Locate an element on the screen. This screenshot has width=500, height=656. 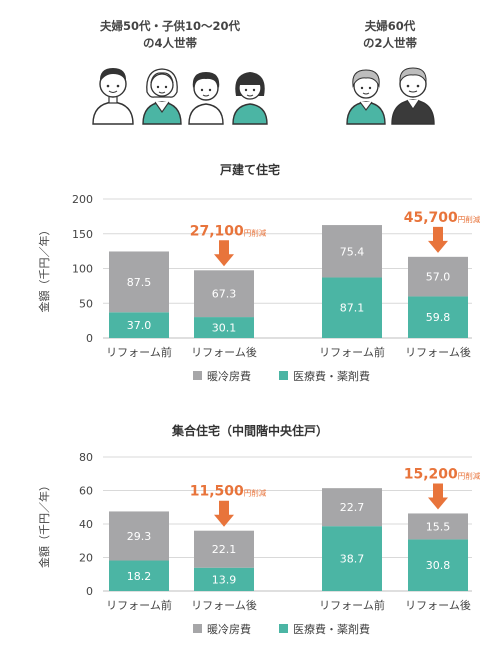
bar-value-label: 57.0 is located at coordinates (438, 277).